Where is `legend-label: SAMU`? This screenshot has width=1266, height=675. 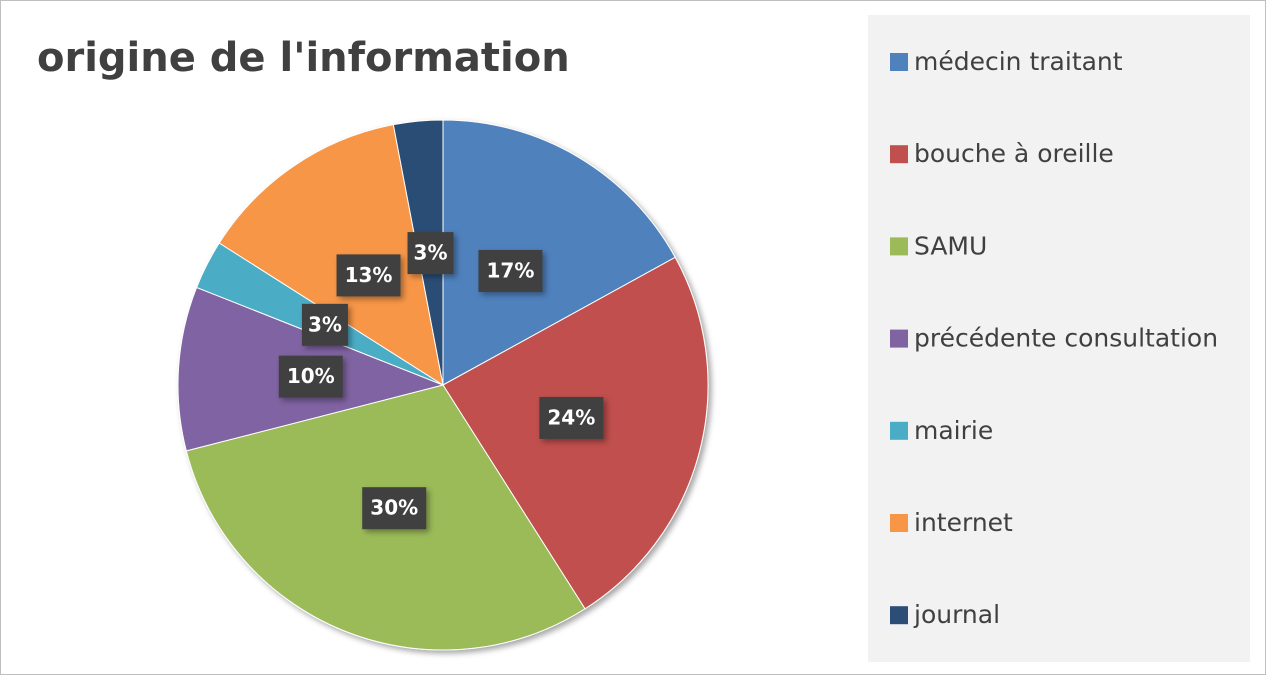 legend-label: SAMU is located at coordinates (950, 245).